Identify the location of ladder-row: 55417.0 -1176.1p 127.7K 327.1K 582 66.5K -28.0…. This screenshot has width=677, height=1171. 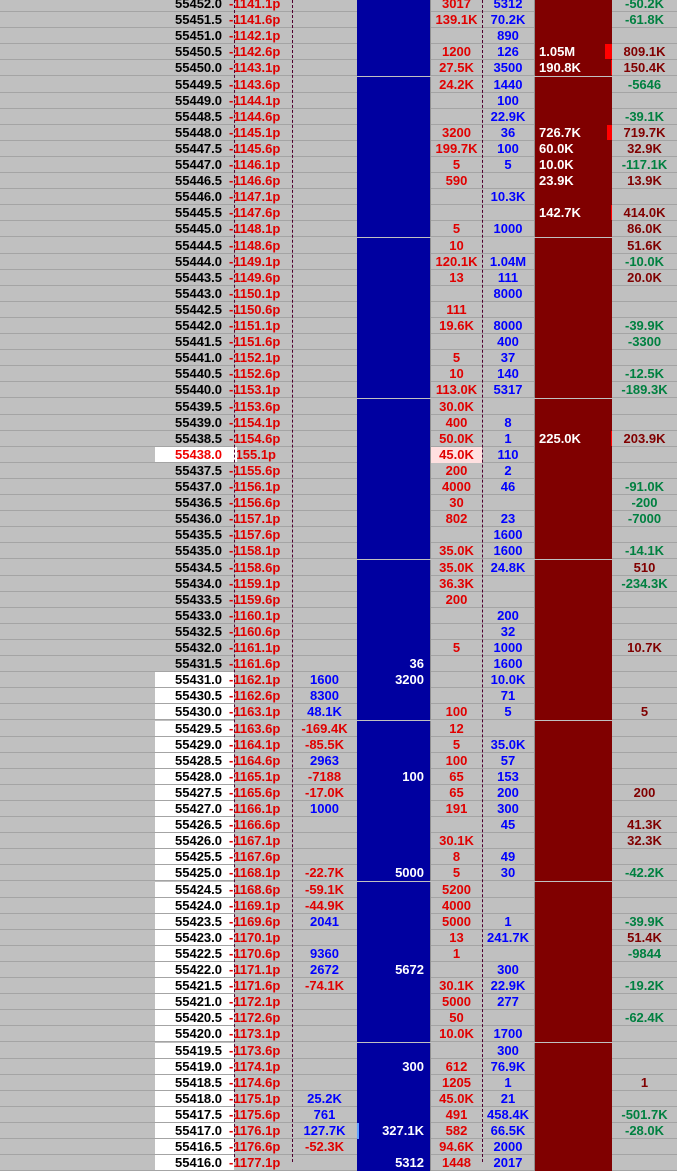
(338, 1131).